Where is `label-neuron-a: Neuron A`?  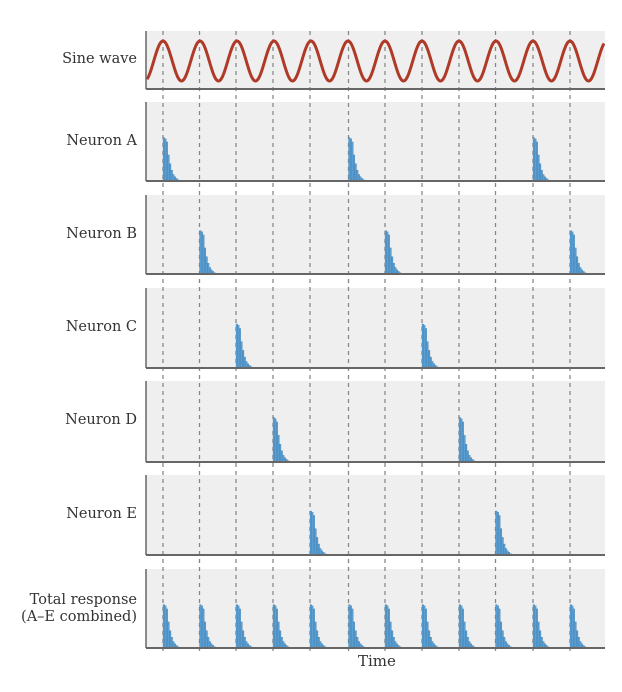
label-neuron-a: Neuron A is located at coordinates (101, 141).